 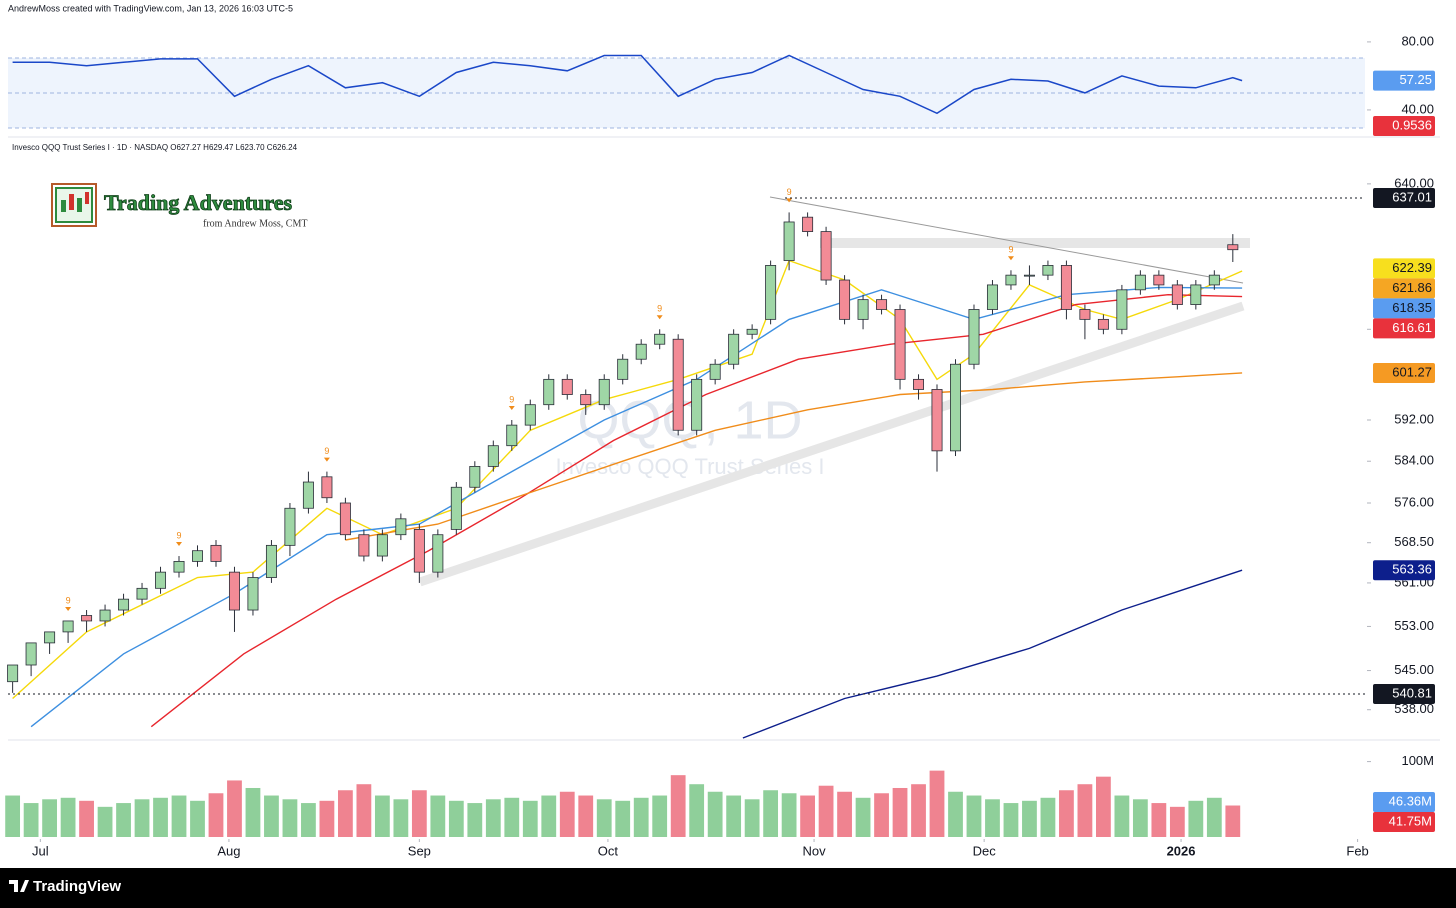 I want to click on x-tick-label: Aug, so click(x=228, y=850).